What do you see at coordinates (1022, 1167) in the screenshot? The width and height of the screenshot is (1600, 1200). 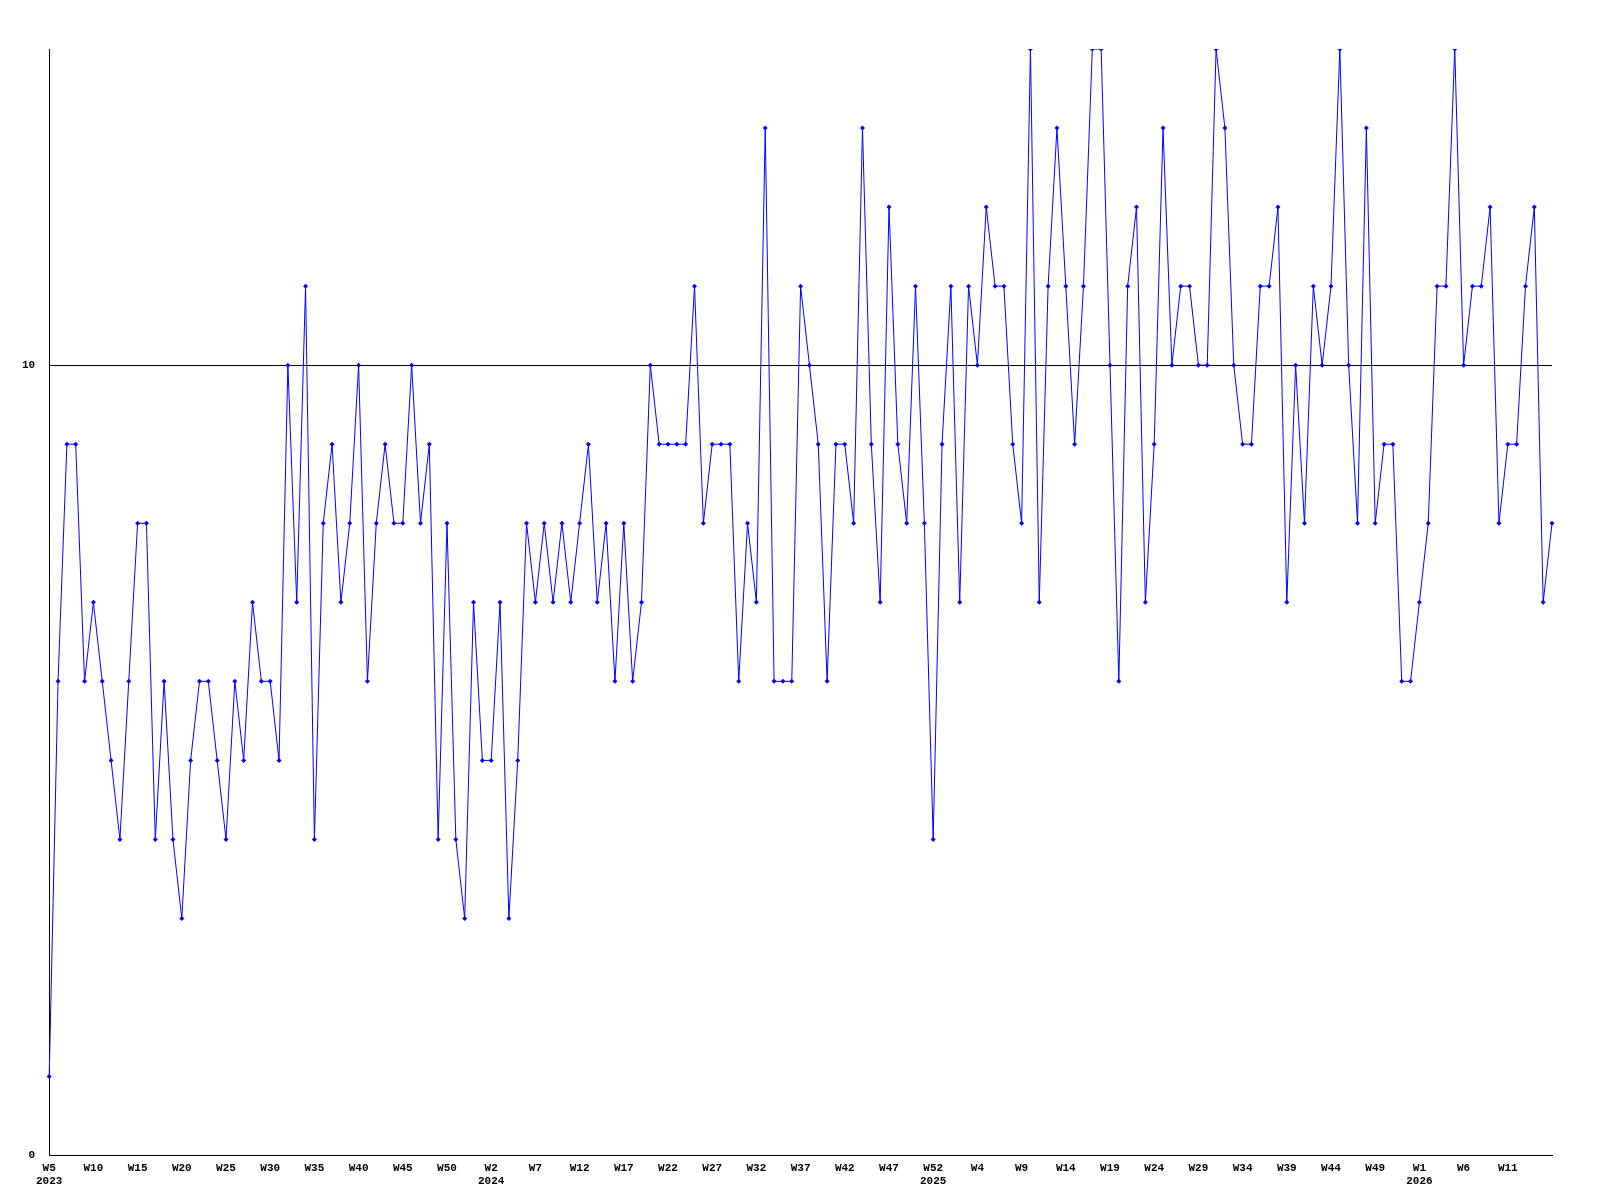 I see `x-tick-label: W9` at bounding box center [1022, 1167].